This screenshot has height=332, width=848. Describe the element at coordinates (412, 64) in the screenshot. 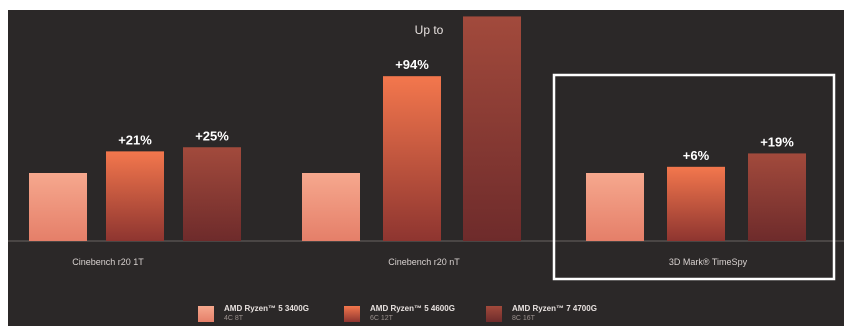

I see `data-label-2-2: +94%` at that location.